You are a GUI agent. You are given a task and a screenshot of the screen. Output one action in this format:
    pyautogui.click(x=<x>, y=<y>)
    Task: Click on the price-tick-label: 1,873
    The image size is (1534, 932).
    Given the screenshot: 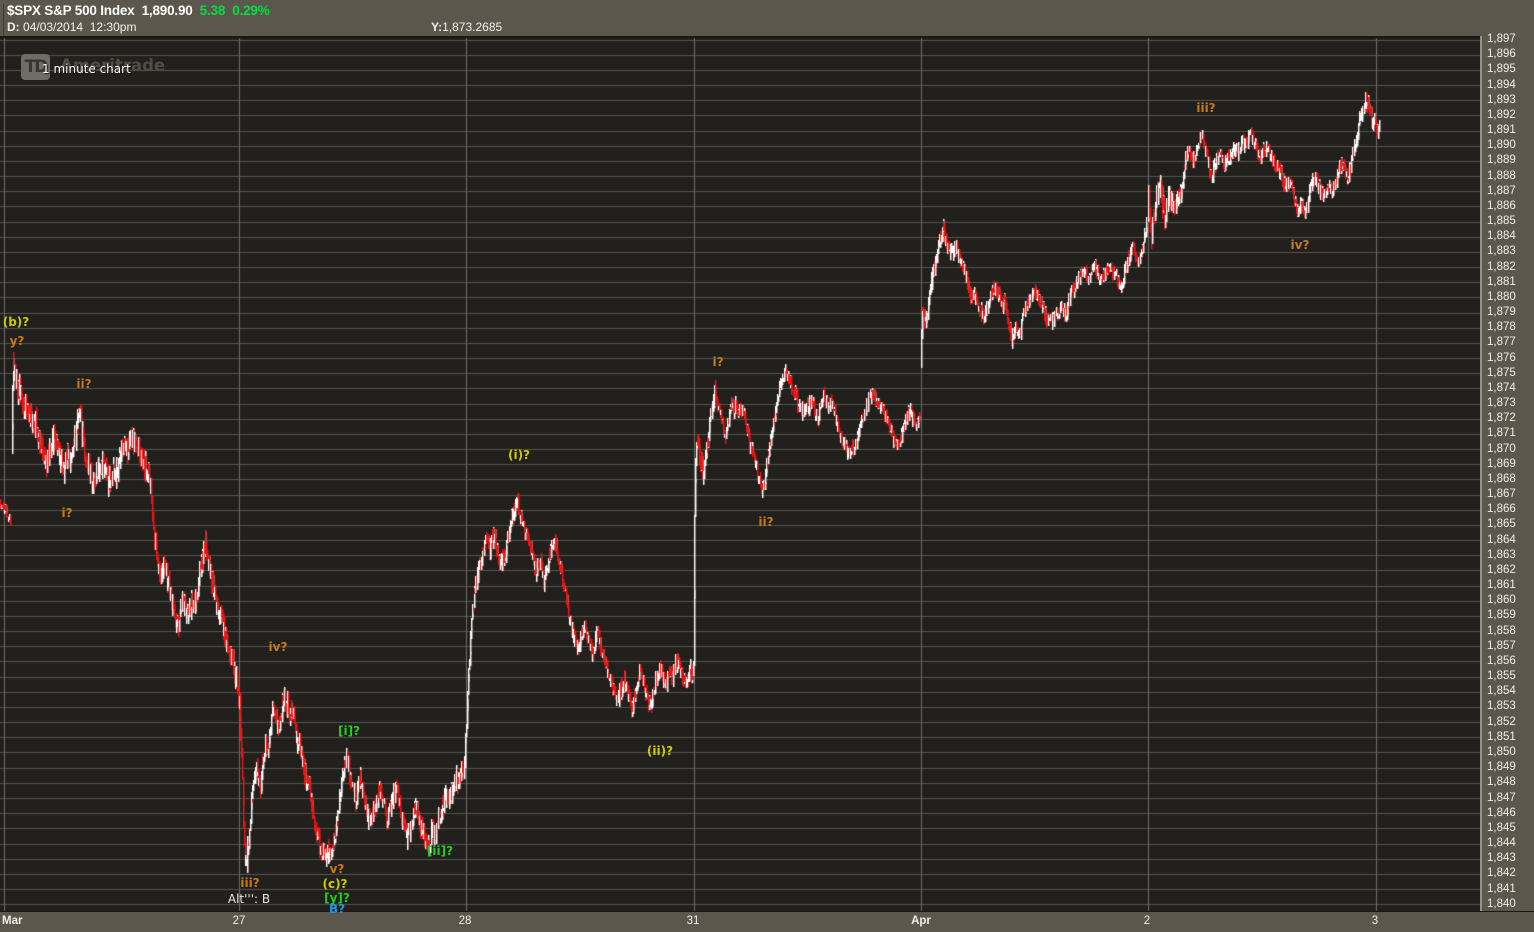 What is the action you would take?
    pyautogui.click(x=1501, y=403)
    